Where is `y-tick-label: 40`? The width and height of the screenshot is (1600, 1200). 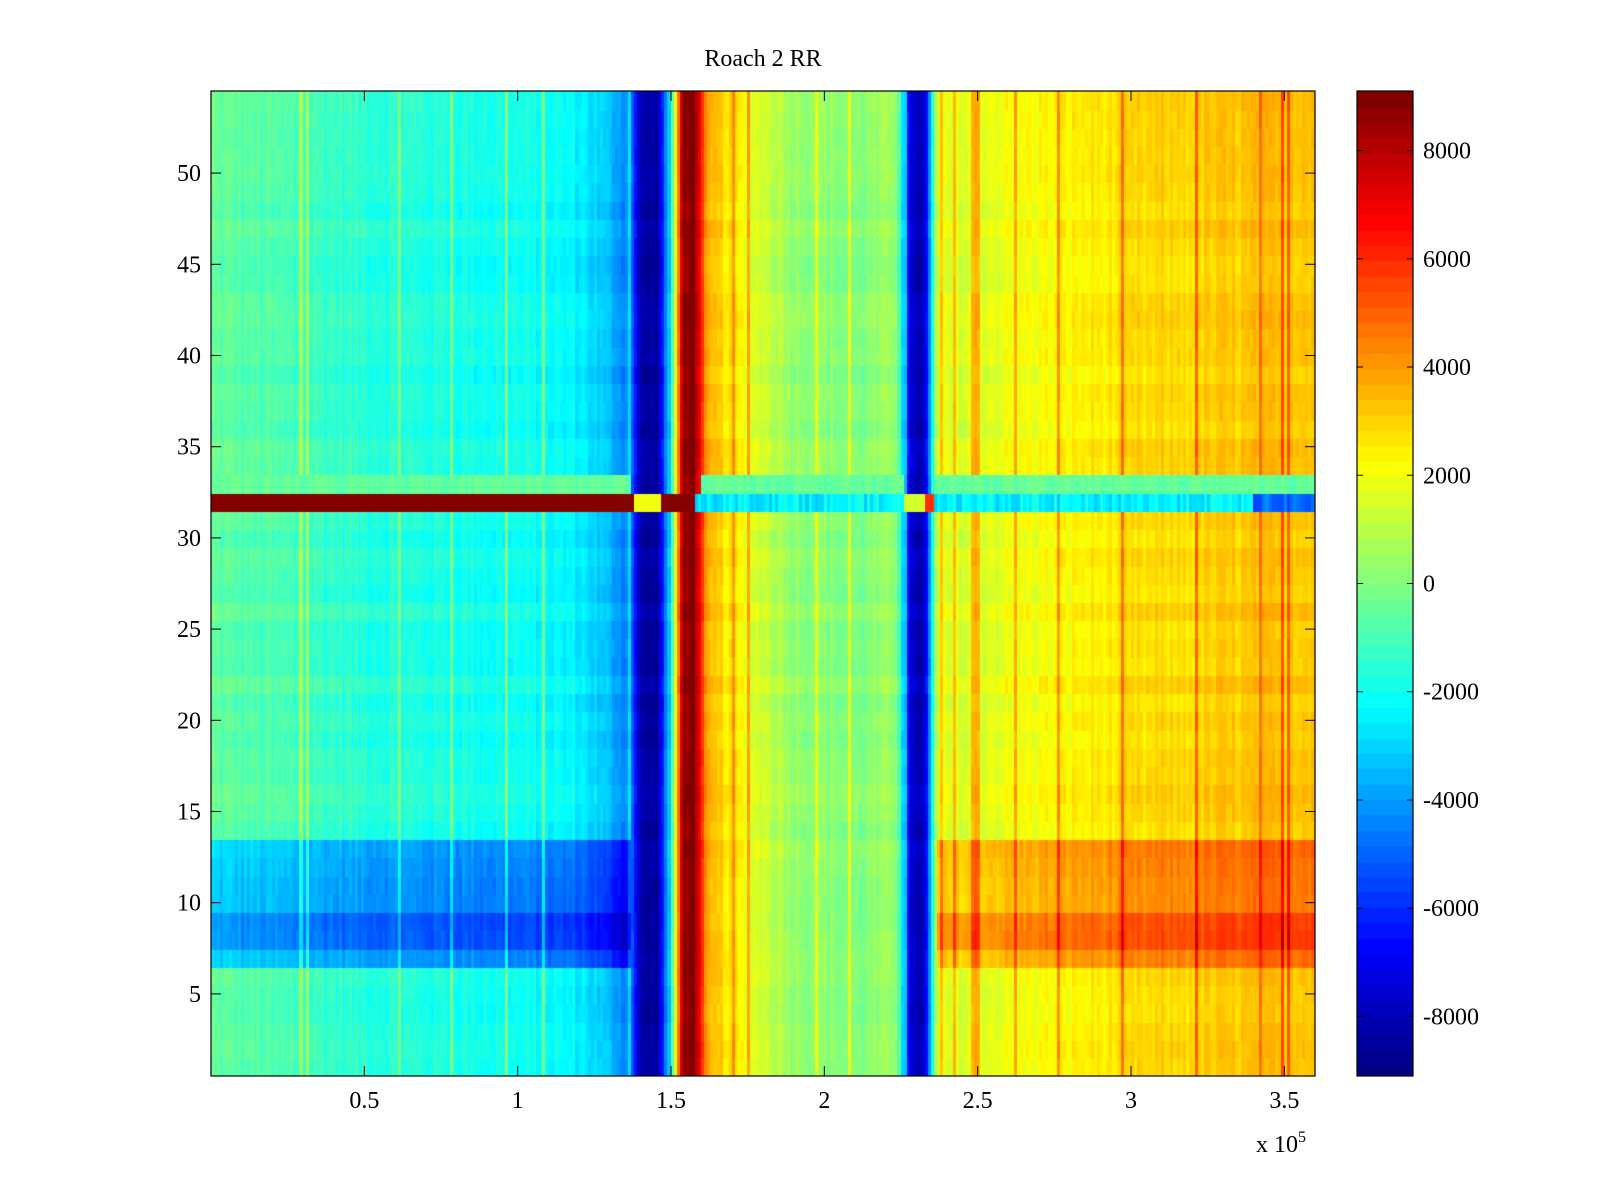
y-tick-label: 40 is located at coordinates (189, 356).